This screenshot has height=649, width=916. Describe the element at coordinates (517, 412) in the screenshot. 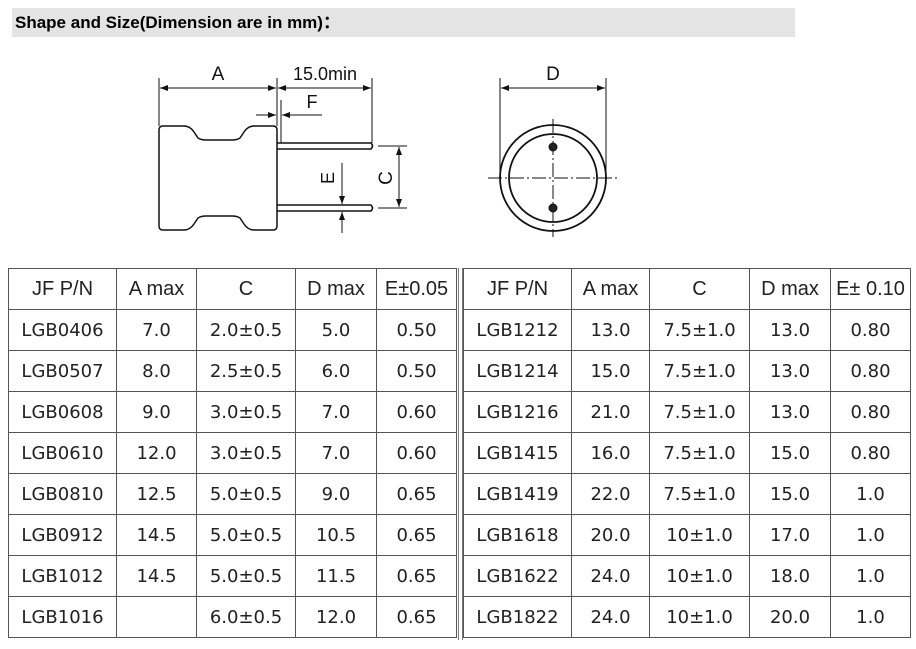

I see `cell: LGB1216` at that location.